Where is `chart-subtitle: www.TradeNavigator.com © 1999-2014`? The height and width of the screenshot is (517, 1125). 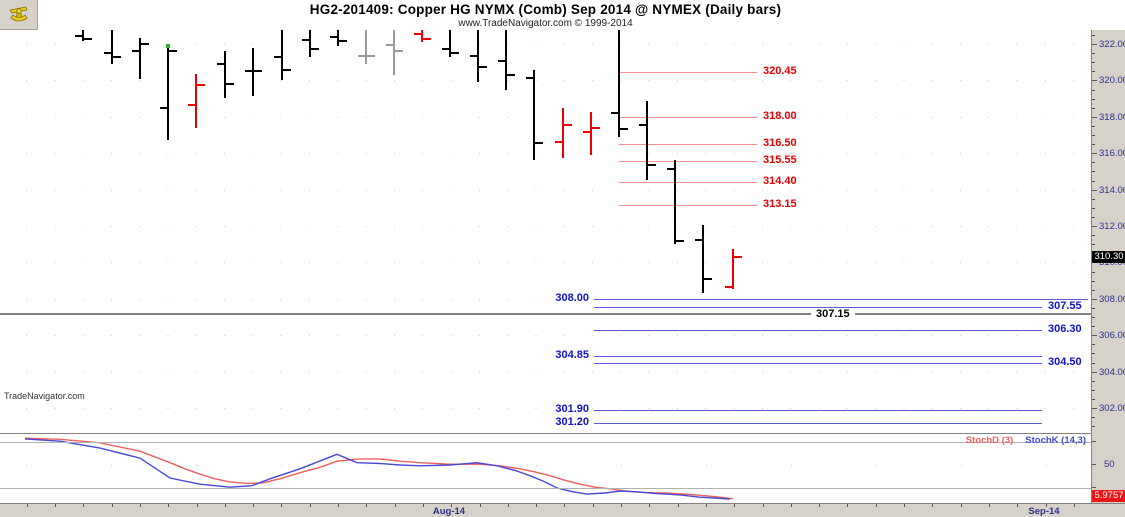
chart-subtitle: www.TradeNavigator.com © 1999-2014 is located at coordinates (545, 23).